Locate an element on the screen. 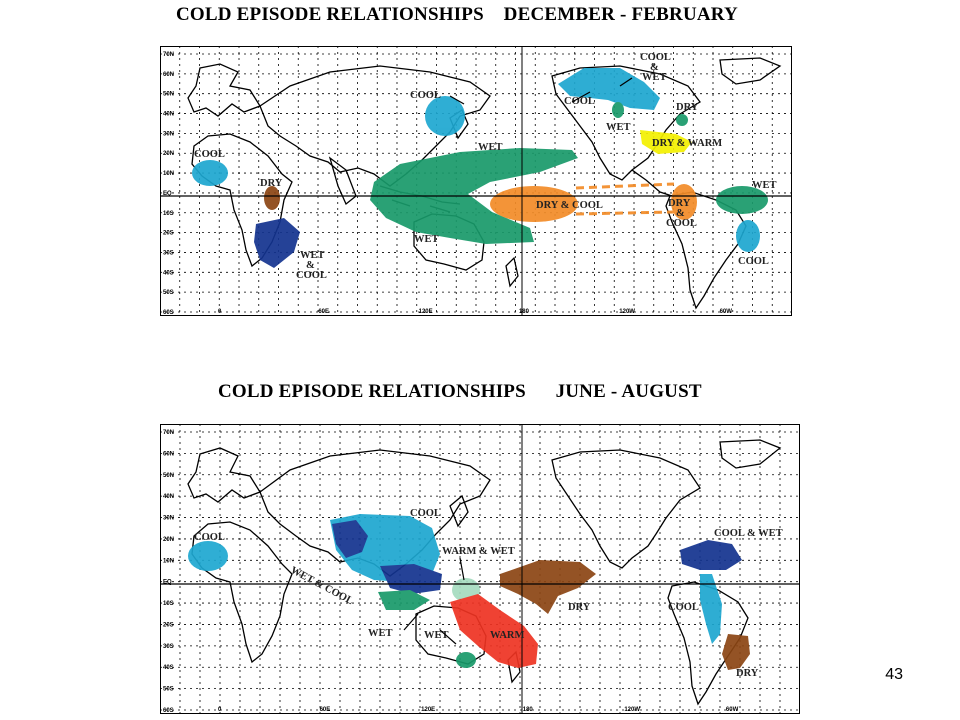 This screenshot has height=720, width=960. anomaly-regions-jja is located at coordinates (469, 592).